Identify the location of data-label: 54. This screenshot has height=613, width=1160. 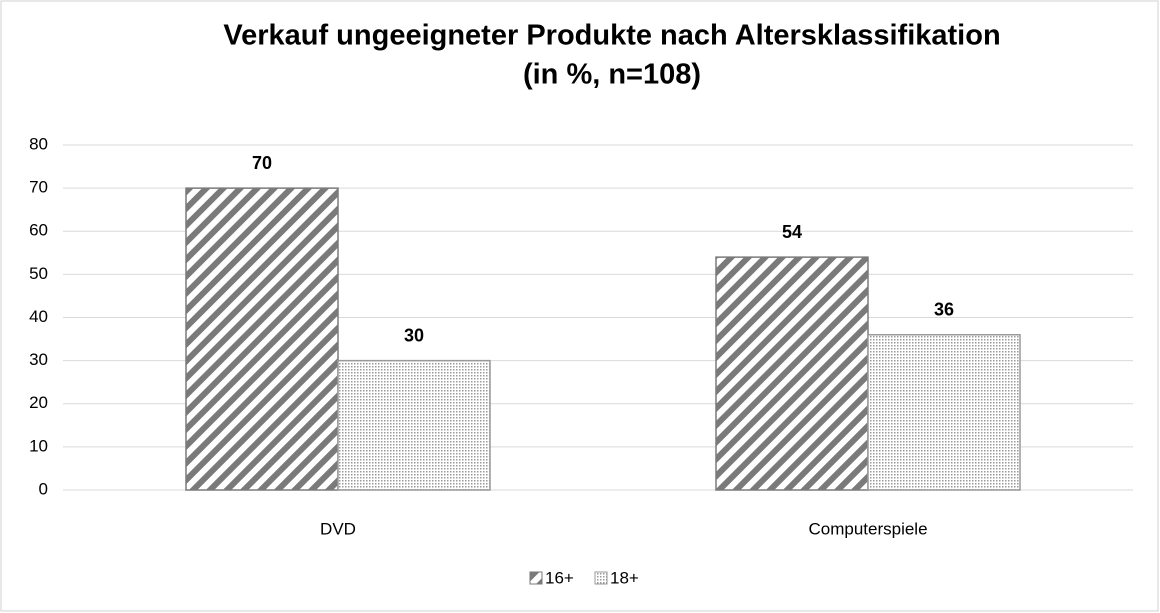
(792, 232).